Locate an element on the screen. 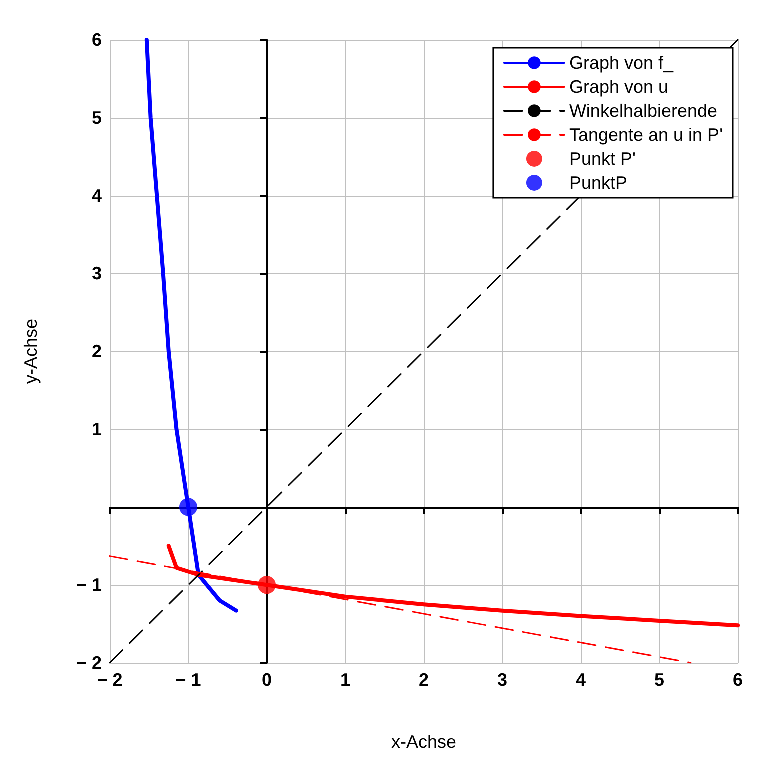 The width and height of the screenshot is (771, 764). y-tick-label: 6 is located at coordinates (97, 40).